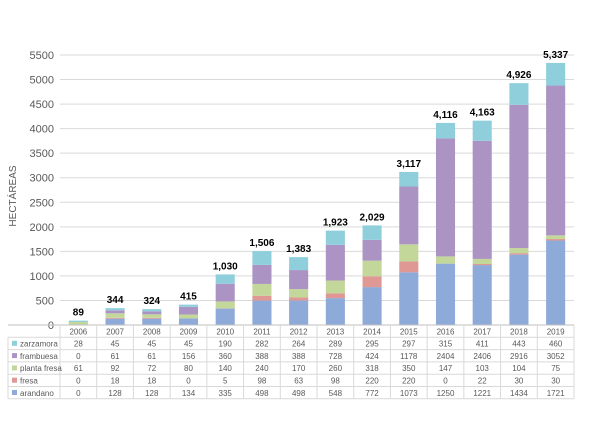 This screenshot has height=433, width=589. What do you see at coordinates (262, 331) in the screenshot?
I see `x-tick-label: 2011` at bounding box center [262, 331].